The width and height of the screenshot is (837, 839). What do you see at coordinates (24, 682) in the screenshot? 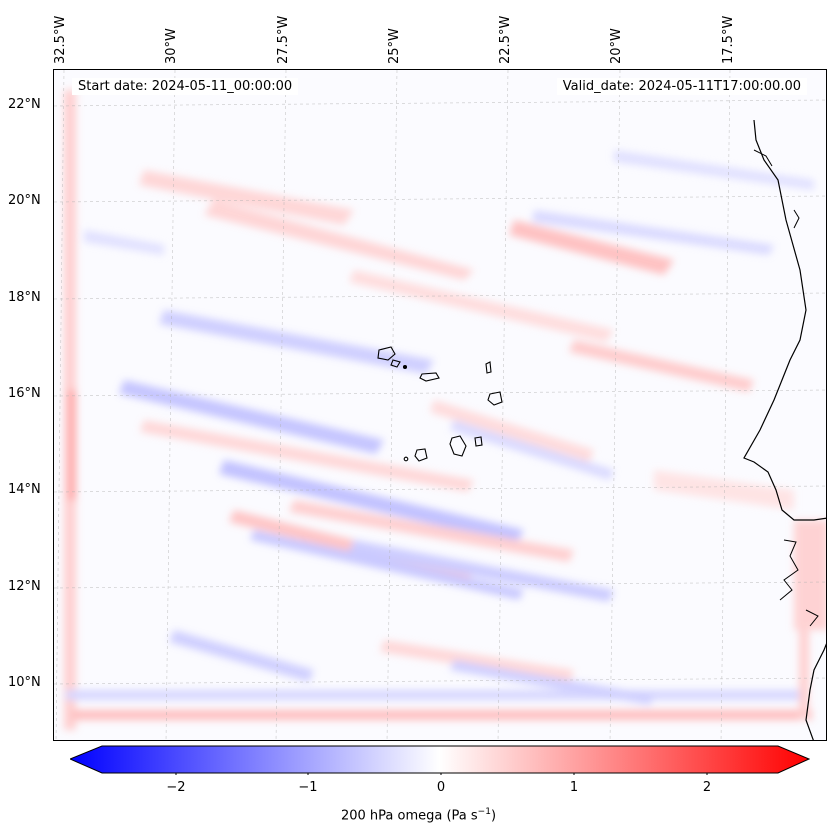
I see `lat-label-10N: 10°N` at bounding box center [24, 682].